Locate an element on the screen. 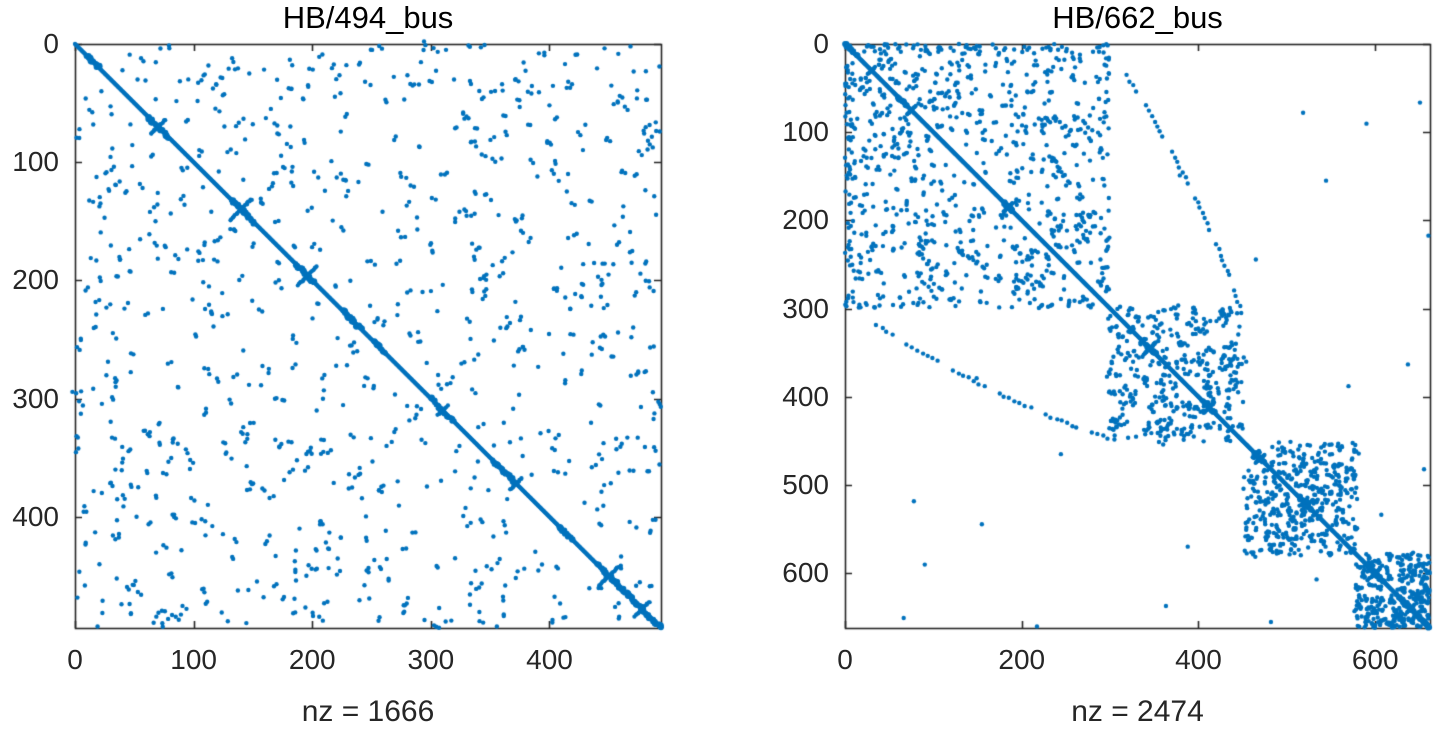  plot-title-494-bus: HB/494_bus is located at coordinates (368, 17).